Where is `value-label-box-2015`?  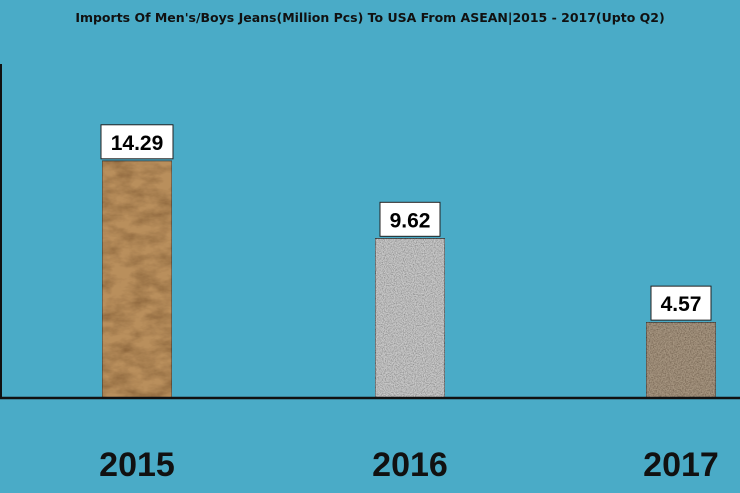 value-label-box-2015 is located at coordinates (137, 142).